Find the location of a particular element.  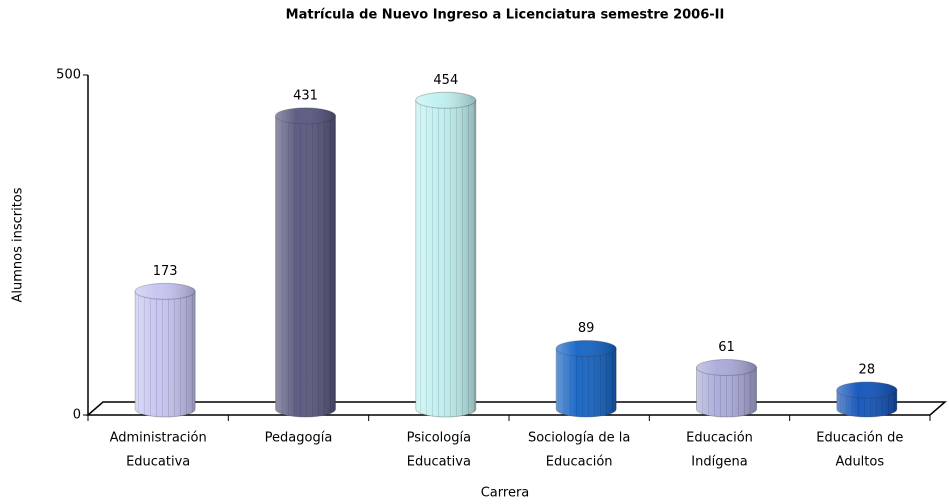

x-tick-label: Sociología de la is located at coordinates (579, 438).